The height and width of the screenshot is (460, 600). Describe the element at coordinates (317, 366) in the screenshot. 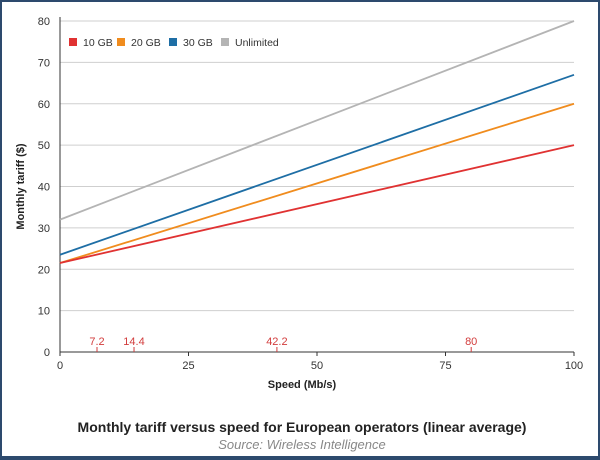

I see `x-tick-label: 50` at that location.